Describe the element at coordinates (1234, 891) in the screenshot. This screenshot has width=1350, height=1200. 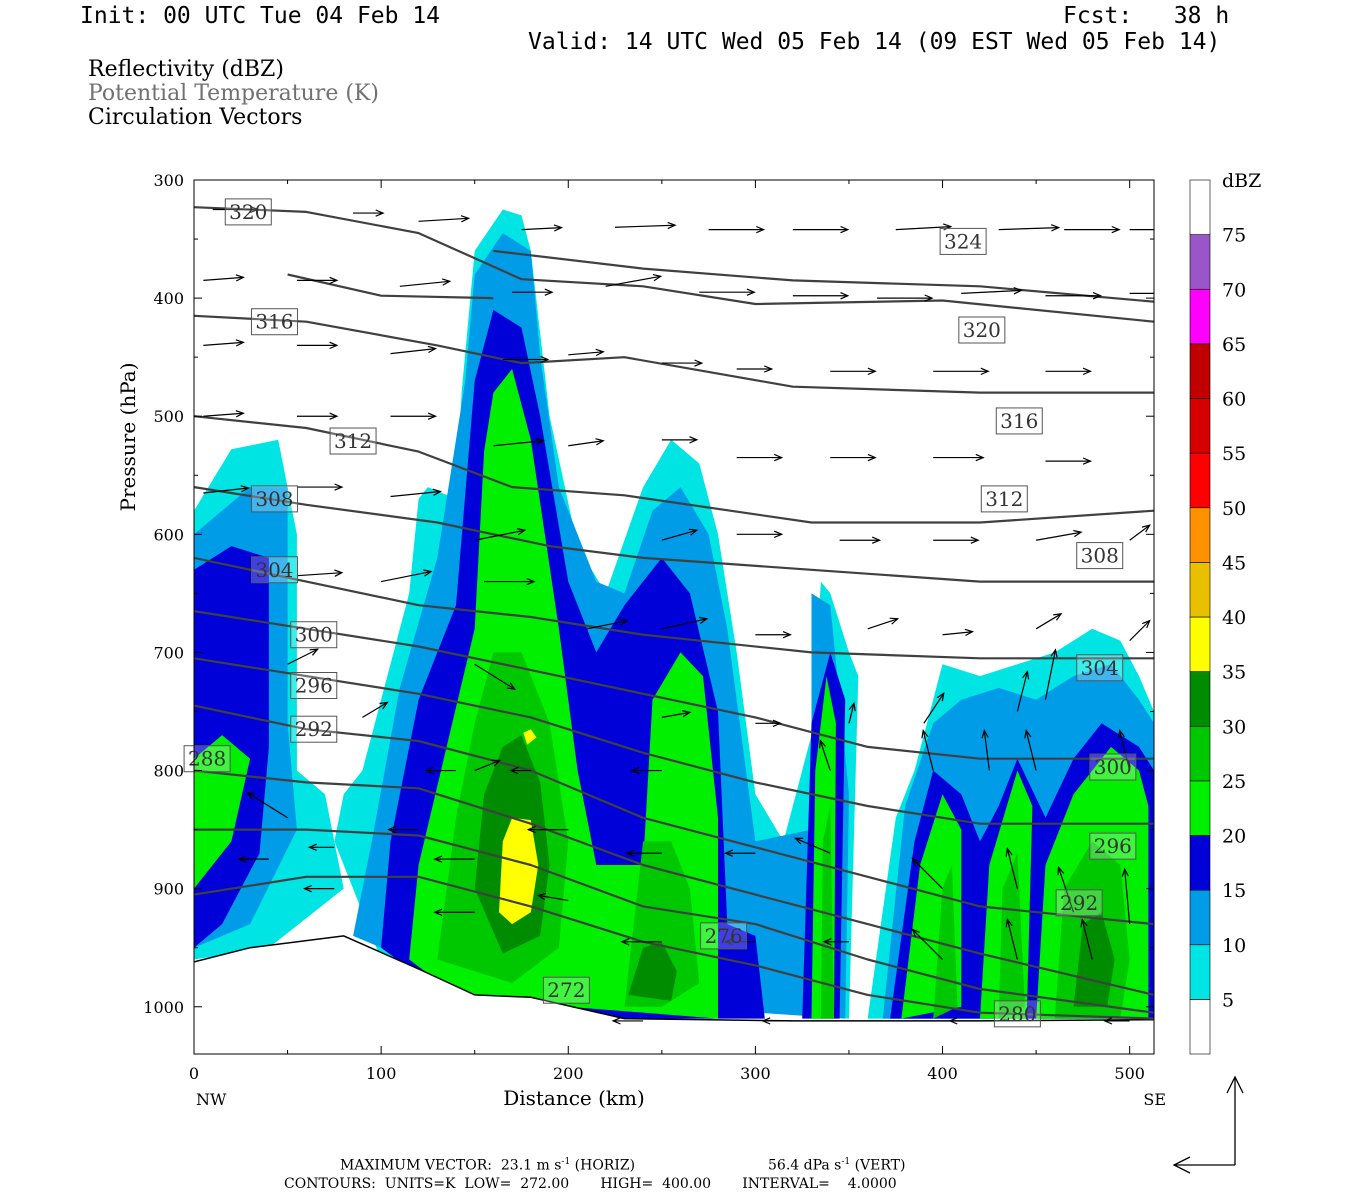
I see `colorbar-label-15: 15` at that location.